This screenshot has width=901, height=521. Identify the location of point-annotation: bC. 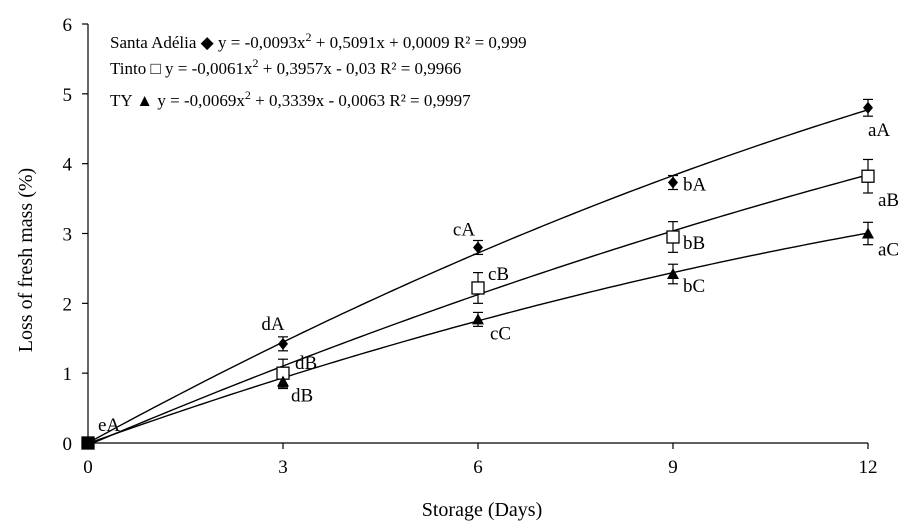
(694, 286).